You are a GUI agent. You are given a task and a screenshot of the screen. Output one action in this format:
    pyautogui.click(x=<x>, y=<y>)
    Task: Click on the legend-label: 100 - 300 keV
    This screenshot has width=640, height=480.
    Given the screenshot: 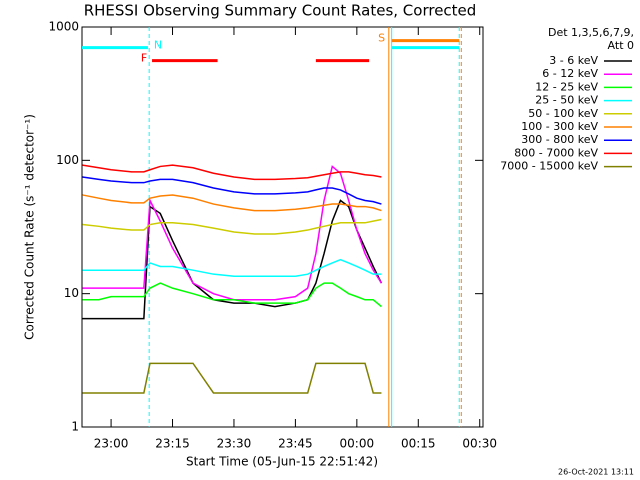 What is the action you would take?
    pyautogui.click(x=559, y=126)
    